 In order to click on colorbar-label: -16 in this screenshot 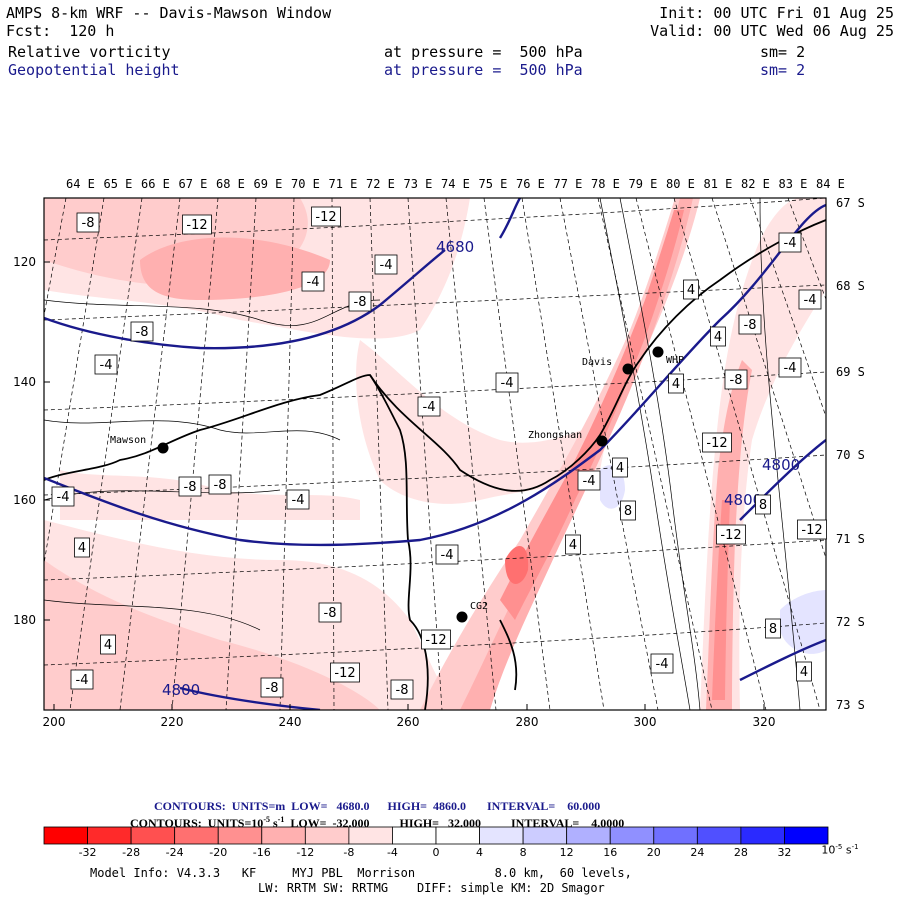, I will do `click(261, 852)`.